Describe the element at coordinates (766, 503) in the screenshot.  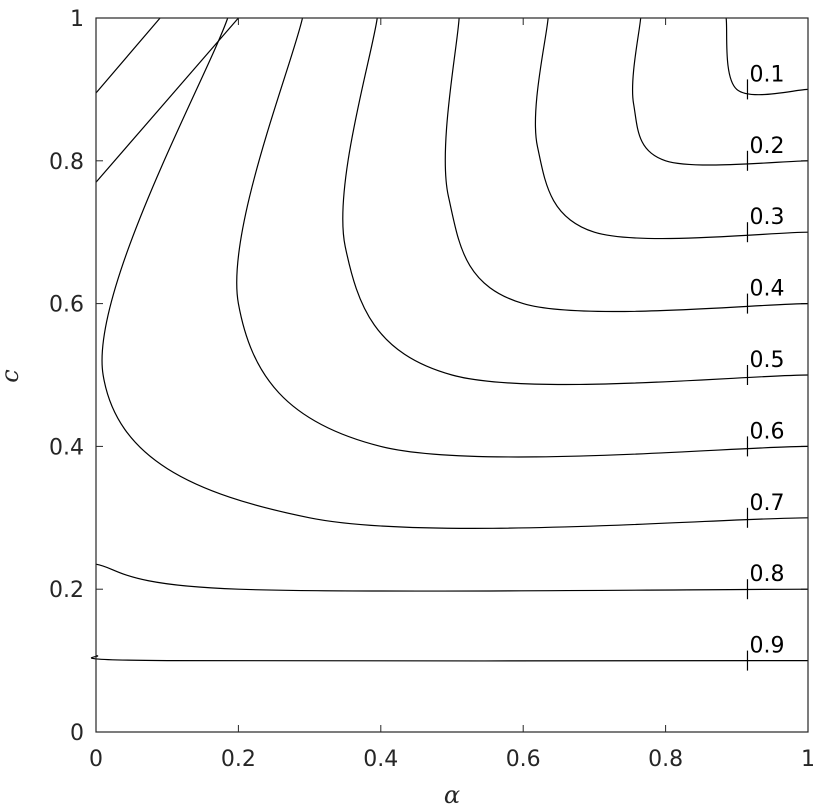
I see `contour-label: 0.7` at that location.